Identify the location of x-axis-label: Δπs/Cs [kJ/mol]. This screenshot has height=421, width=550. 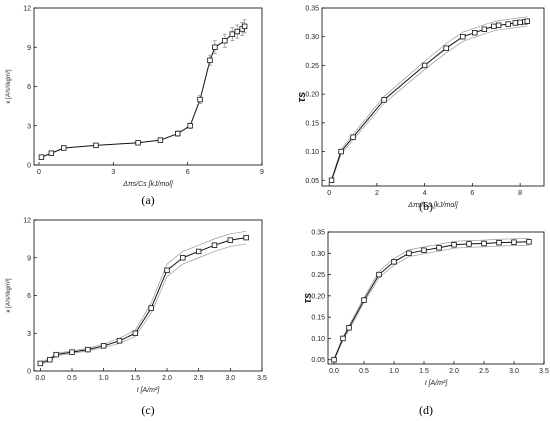
(432, 205).